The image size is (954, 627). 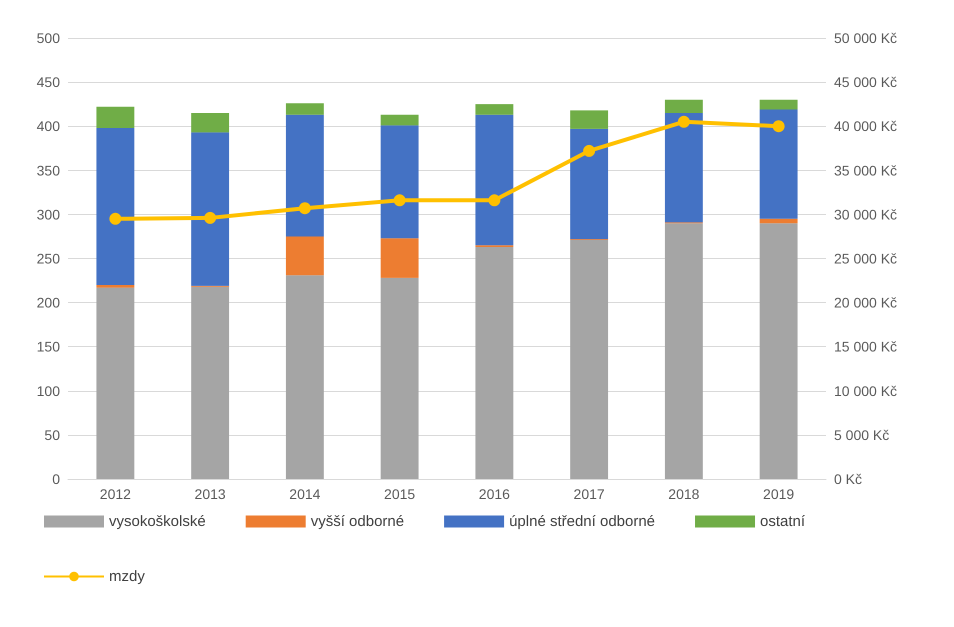 I want to click on y2-tick-label: 20 000 Kč, so click(x=866, y=302).